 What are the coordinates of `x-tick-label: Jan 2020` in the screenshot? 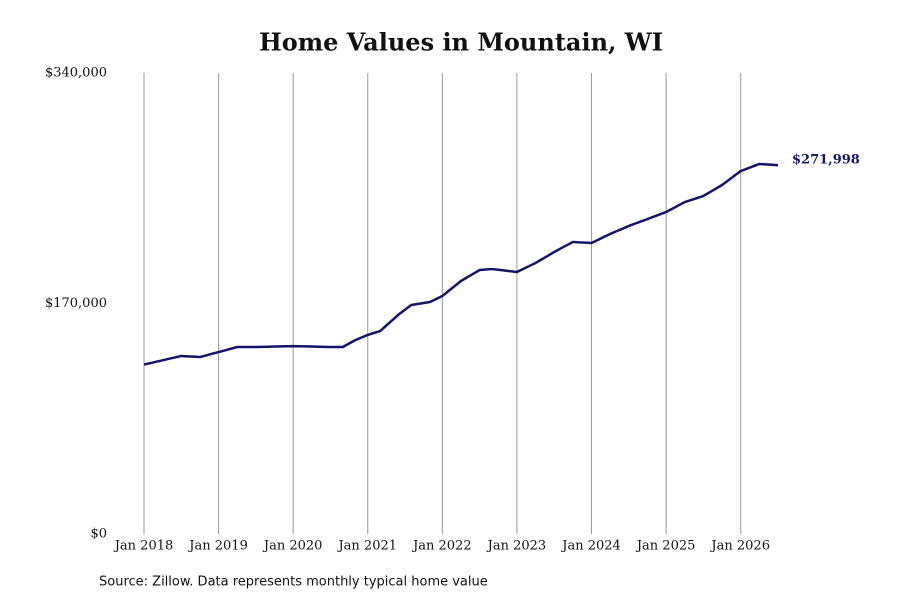 It's located at (292, 546).